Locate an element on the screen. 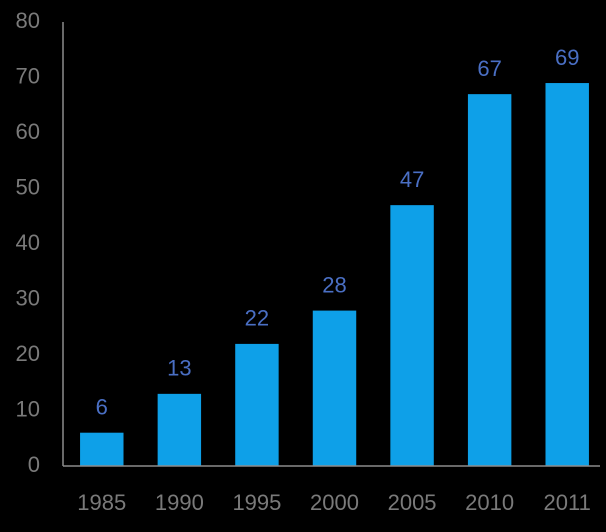 Image resolution: width=606 pixels, height=532 pixels. y-tick-label: 60 is located at coordinates (28, 131).